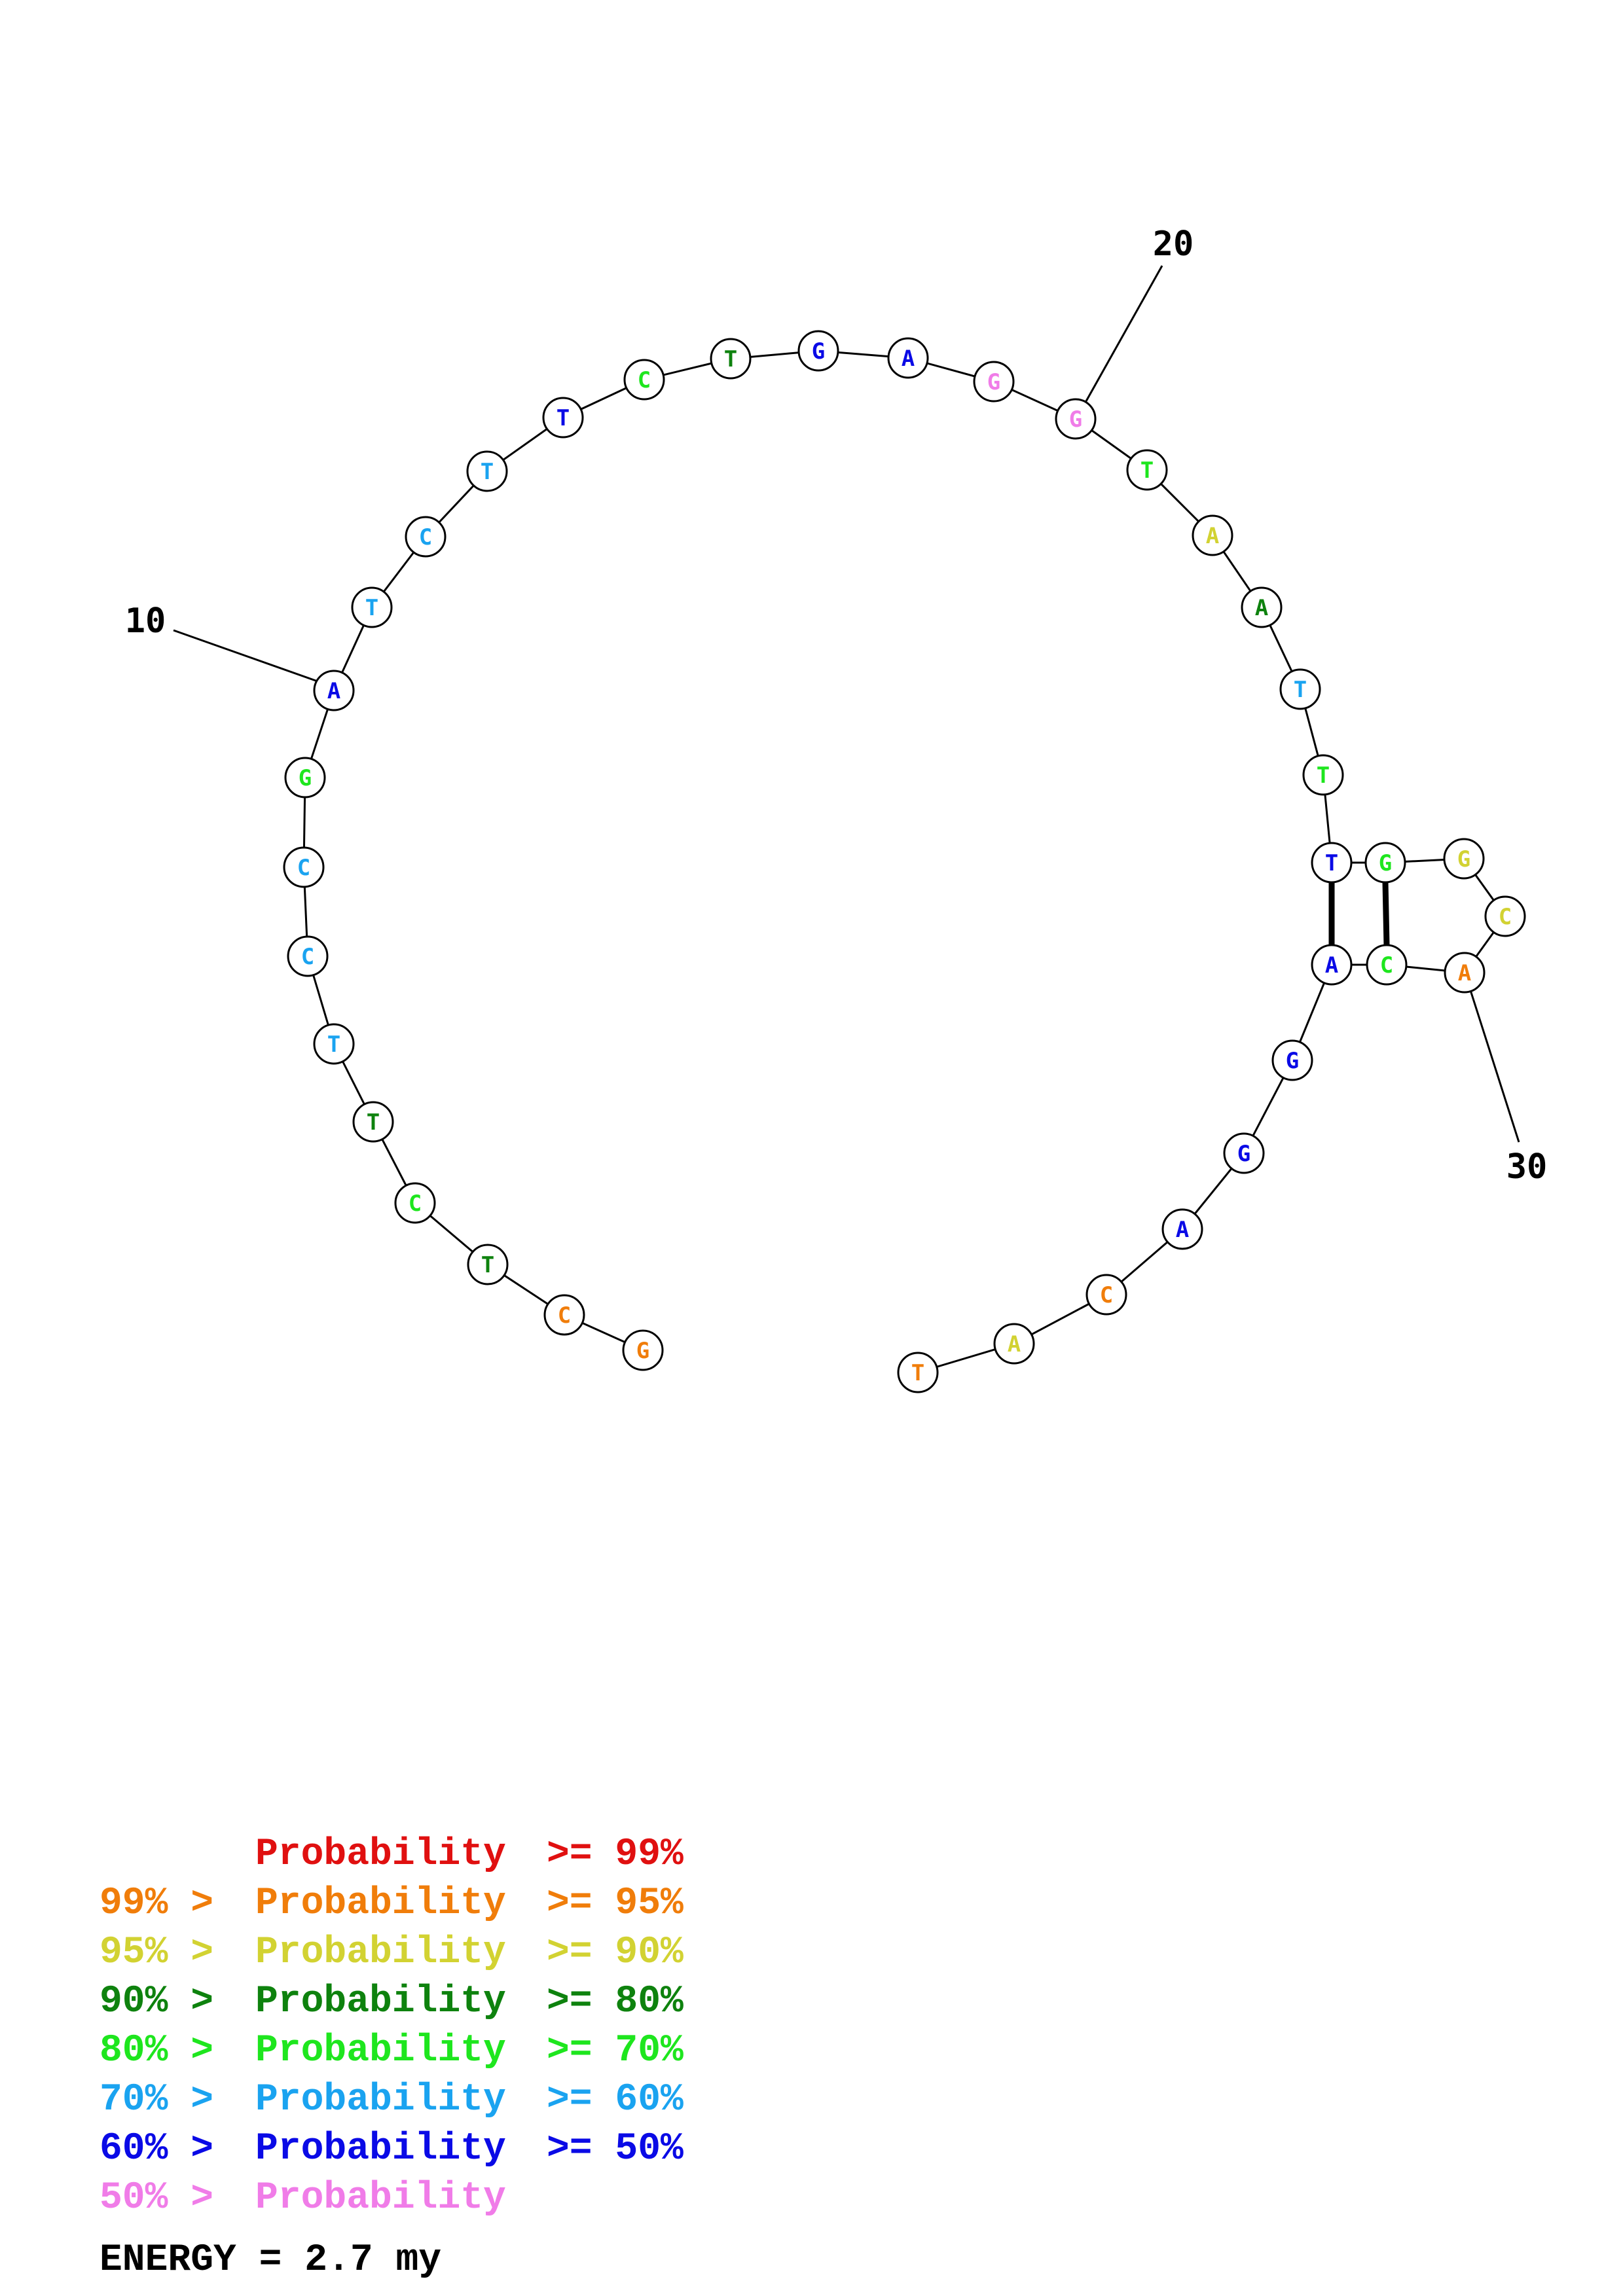 This screenshot has width=1623, height=2296. Describe the element at coordinates (392, 2149) in the screenshot. I see `legend-row-6: 60% > Probability >= 50%` at that location.